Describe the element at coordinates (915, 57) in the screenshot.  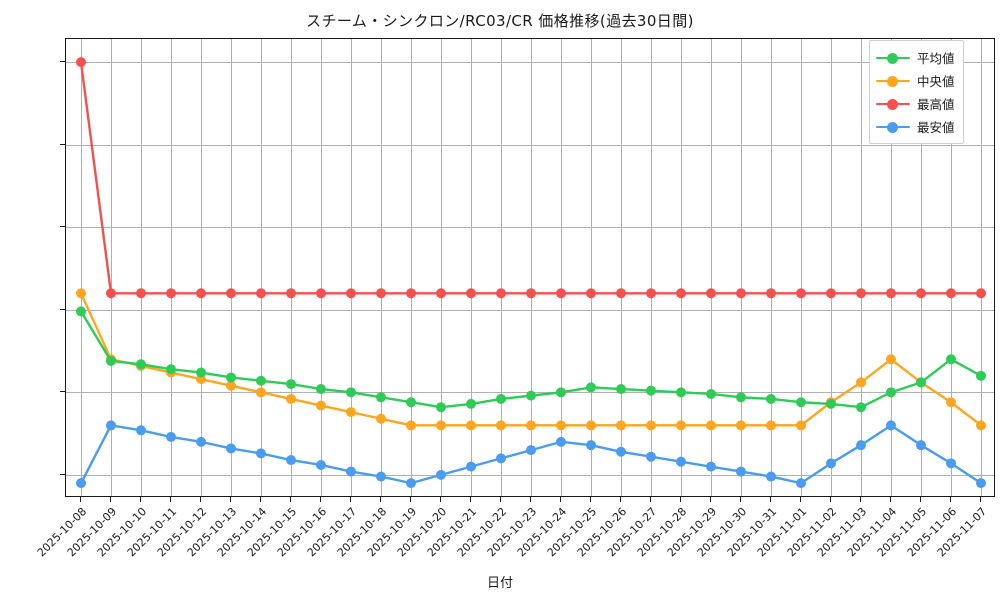
I see `legend-item: 平均値` at that location.